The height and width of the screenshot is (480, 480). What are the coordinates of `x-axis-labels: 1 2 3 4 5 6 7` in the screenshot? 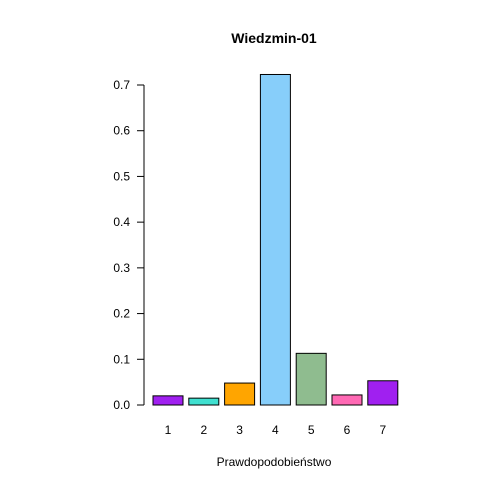 It's located at (276, 430).